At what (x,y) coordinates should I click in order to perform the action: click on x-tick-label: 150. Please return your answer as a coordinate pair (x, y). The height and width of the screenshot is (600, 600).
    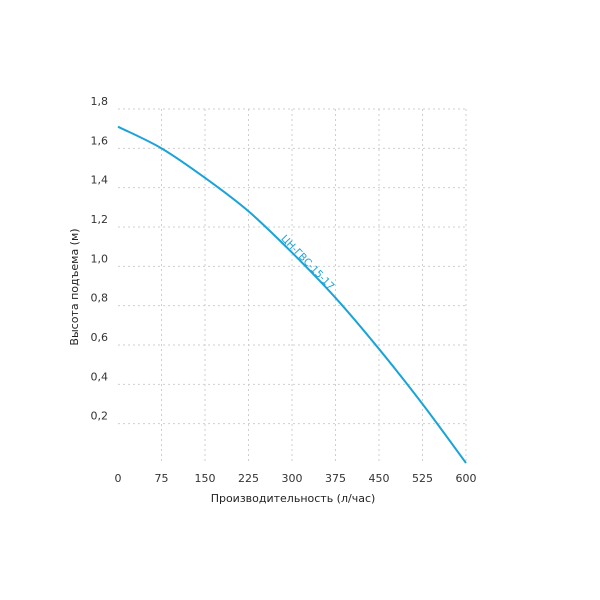
    Looking at the image, I should click on (205, 478).